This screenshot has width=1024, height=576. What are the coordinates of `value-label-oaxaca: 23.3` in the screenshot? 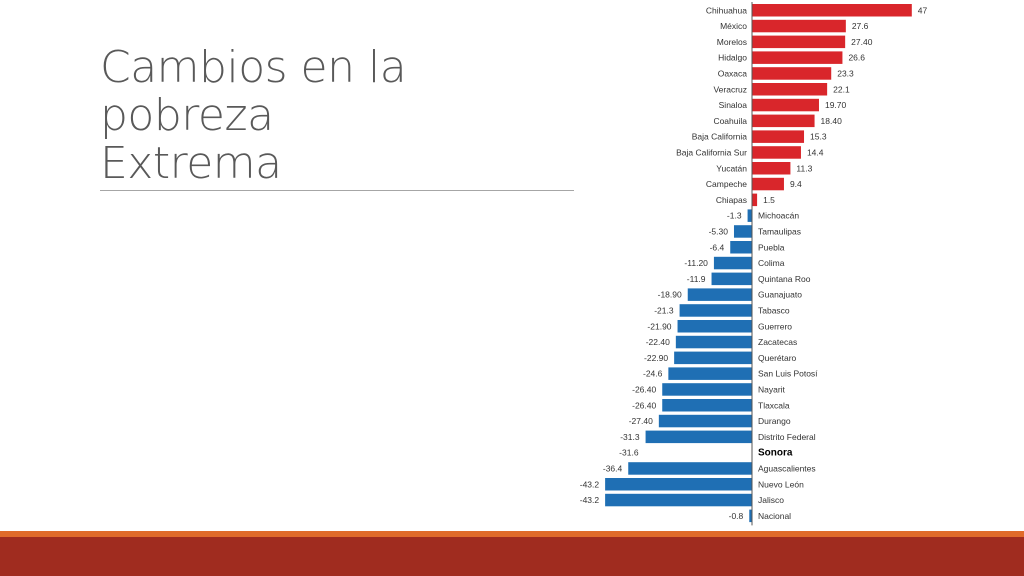 It's located at (845, 73).